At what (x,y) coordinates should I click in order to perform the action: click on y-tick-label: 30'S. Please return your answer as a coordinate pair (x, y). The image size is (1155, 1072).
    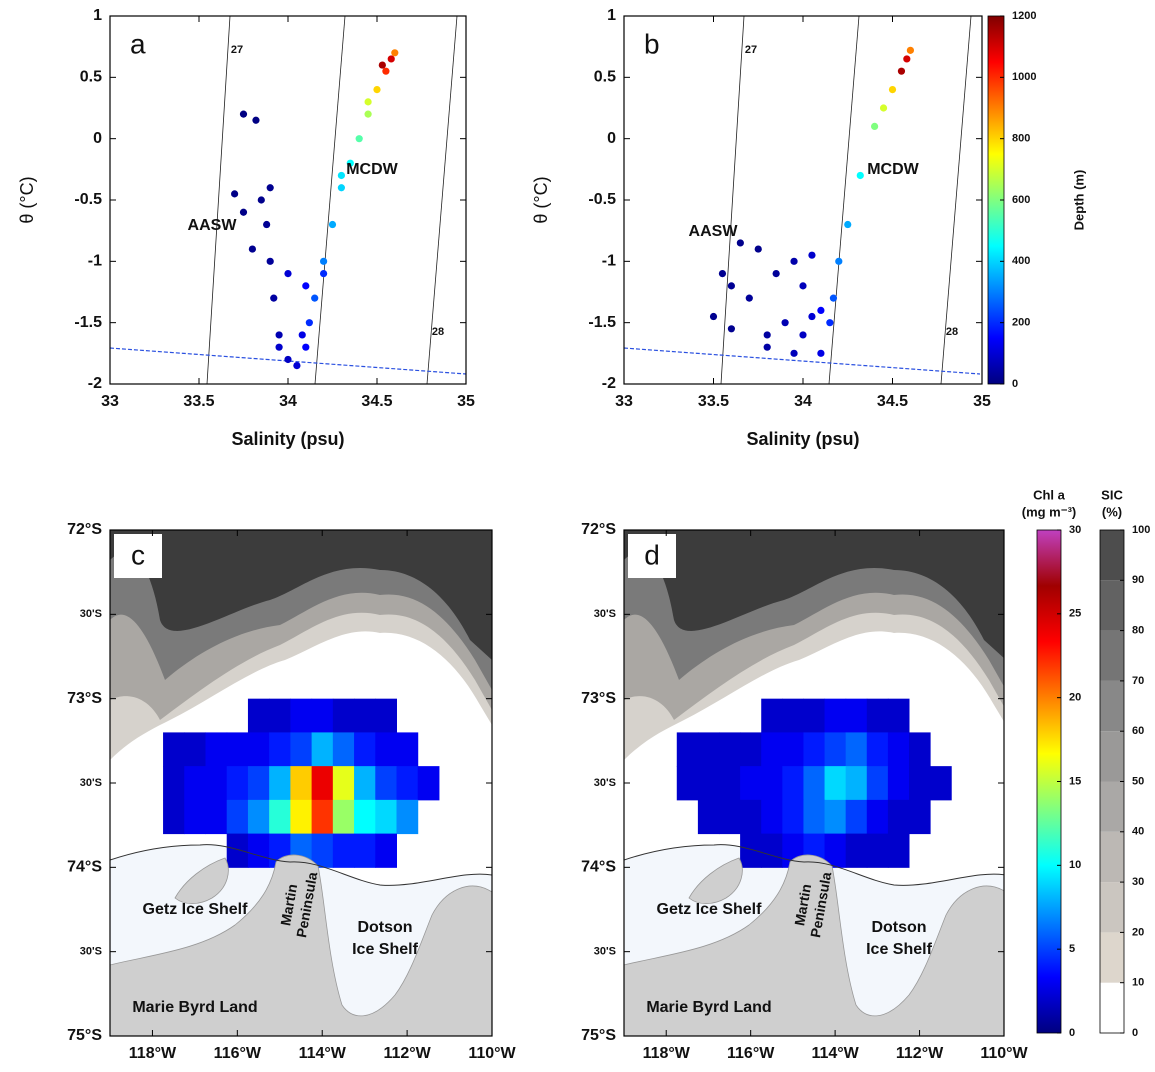
    Looking at the image, I should click on (605, 783).